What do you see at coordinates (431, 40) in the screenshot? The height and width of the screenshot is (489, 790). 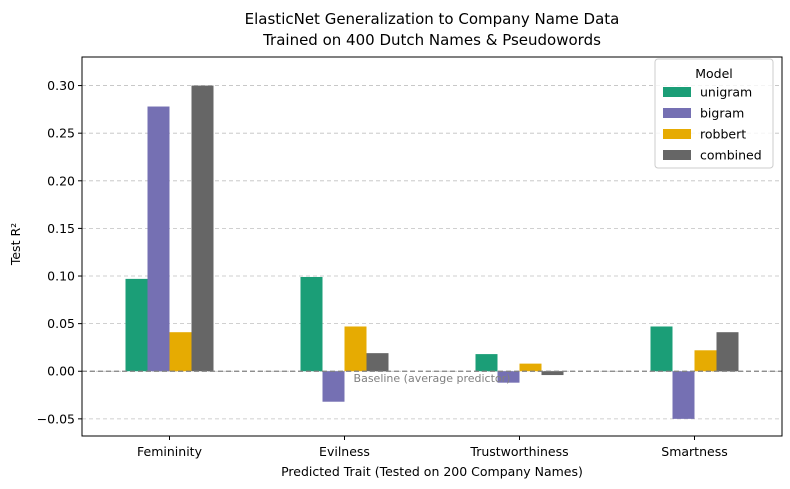 I see `chart-title-line2: Trained on 400 Dutch Names & Pseudowords` at bounding box center [431, 40].